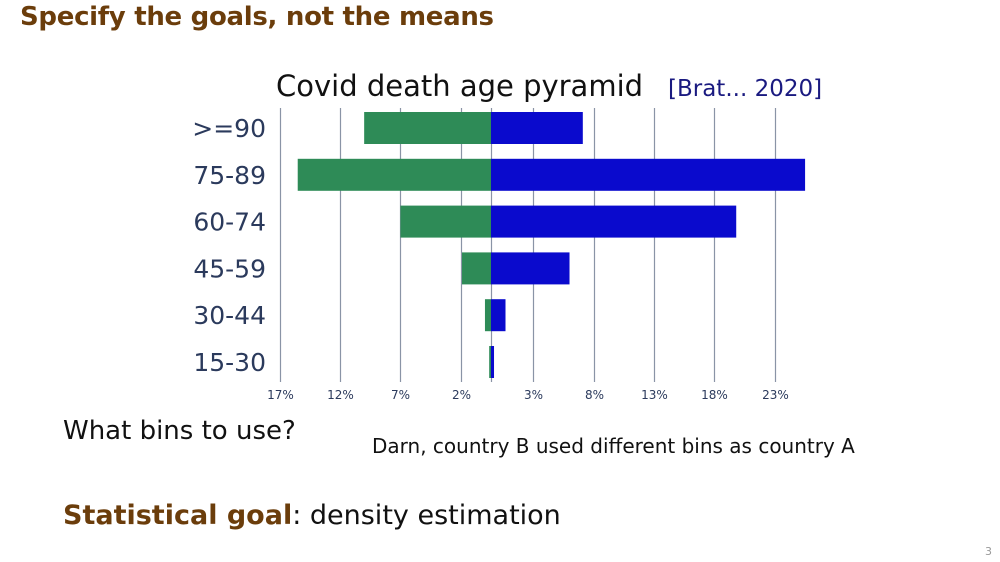  I want to click on question-text: What bins to use?, so click(179, 431).